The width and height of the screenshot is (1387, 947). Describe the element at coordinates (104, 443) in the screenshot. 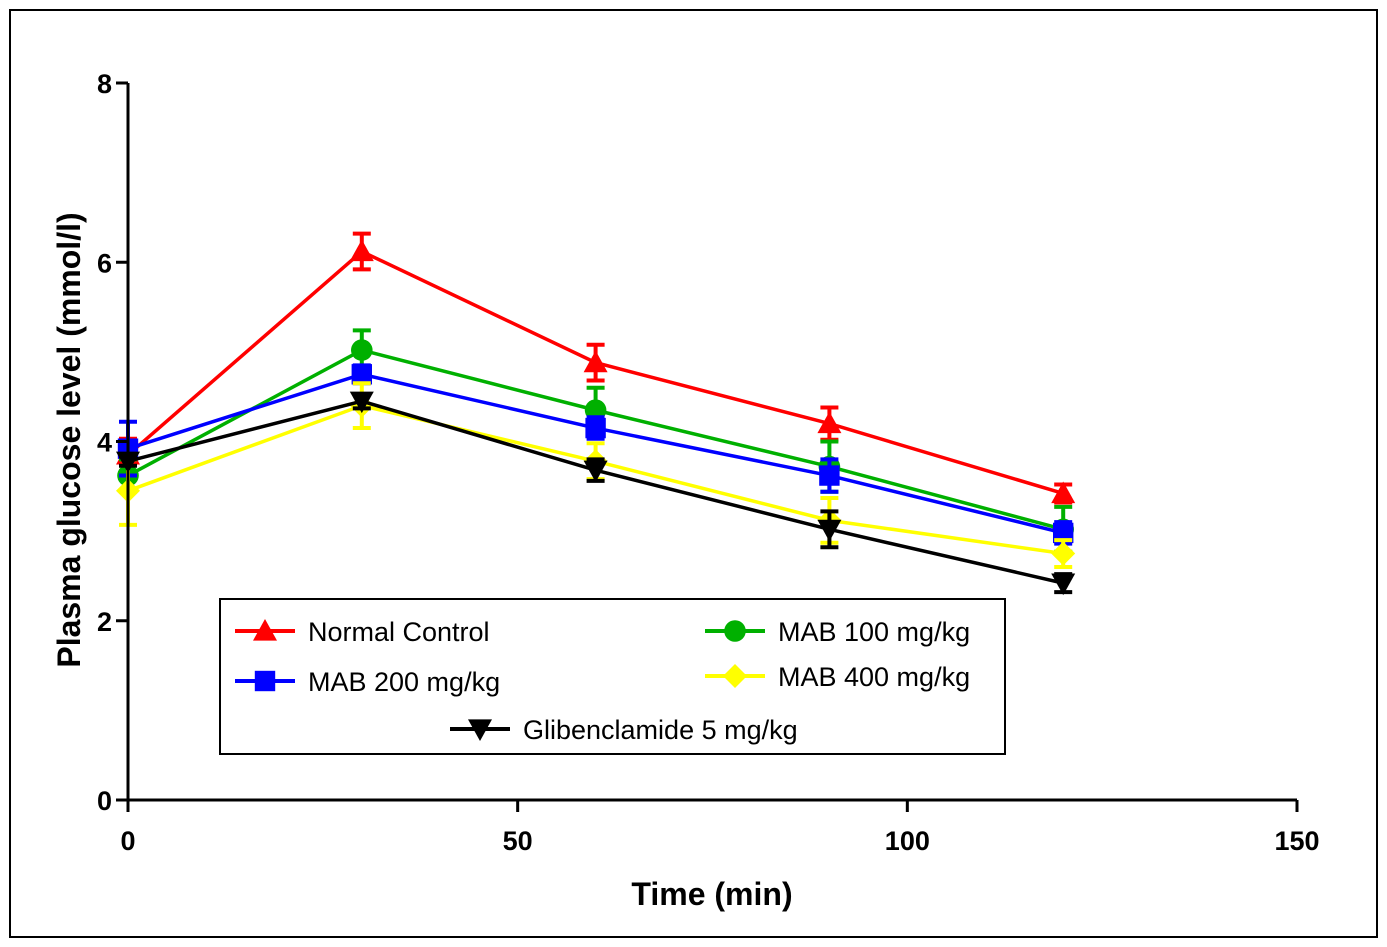

I see `y-tick-label: 4` at that location.